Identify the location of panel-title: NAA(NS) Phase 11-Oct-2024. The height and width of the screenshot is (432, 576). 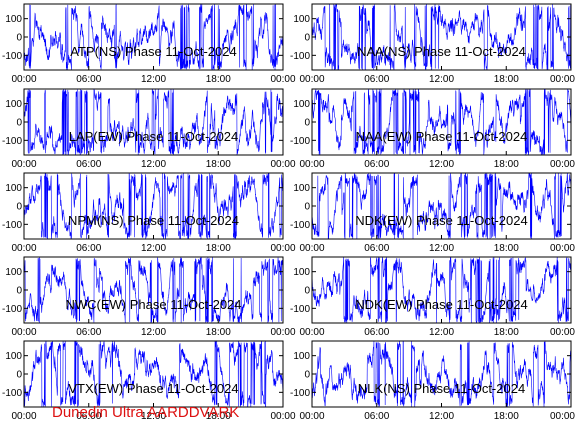
(441, 51).